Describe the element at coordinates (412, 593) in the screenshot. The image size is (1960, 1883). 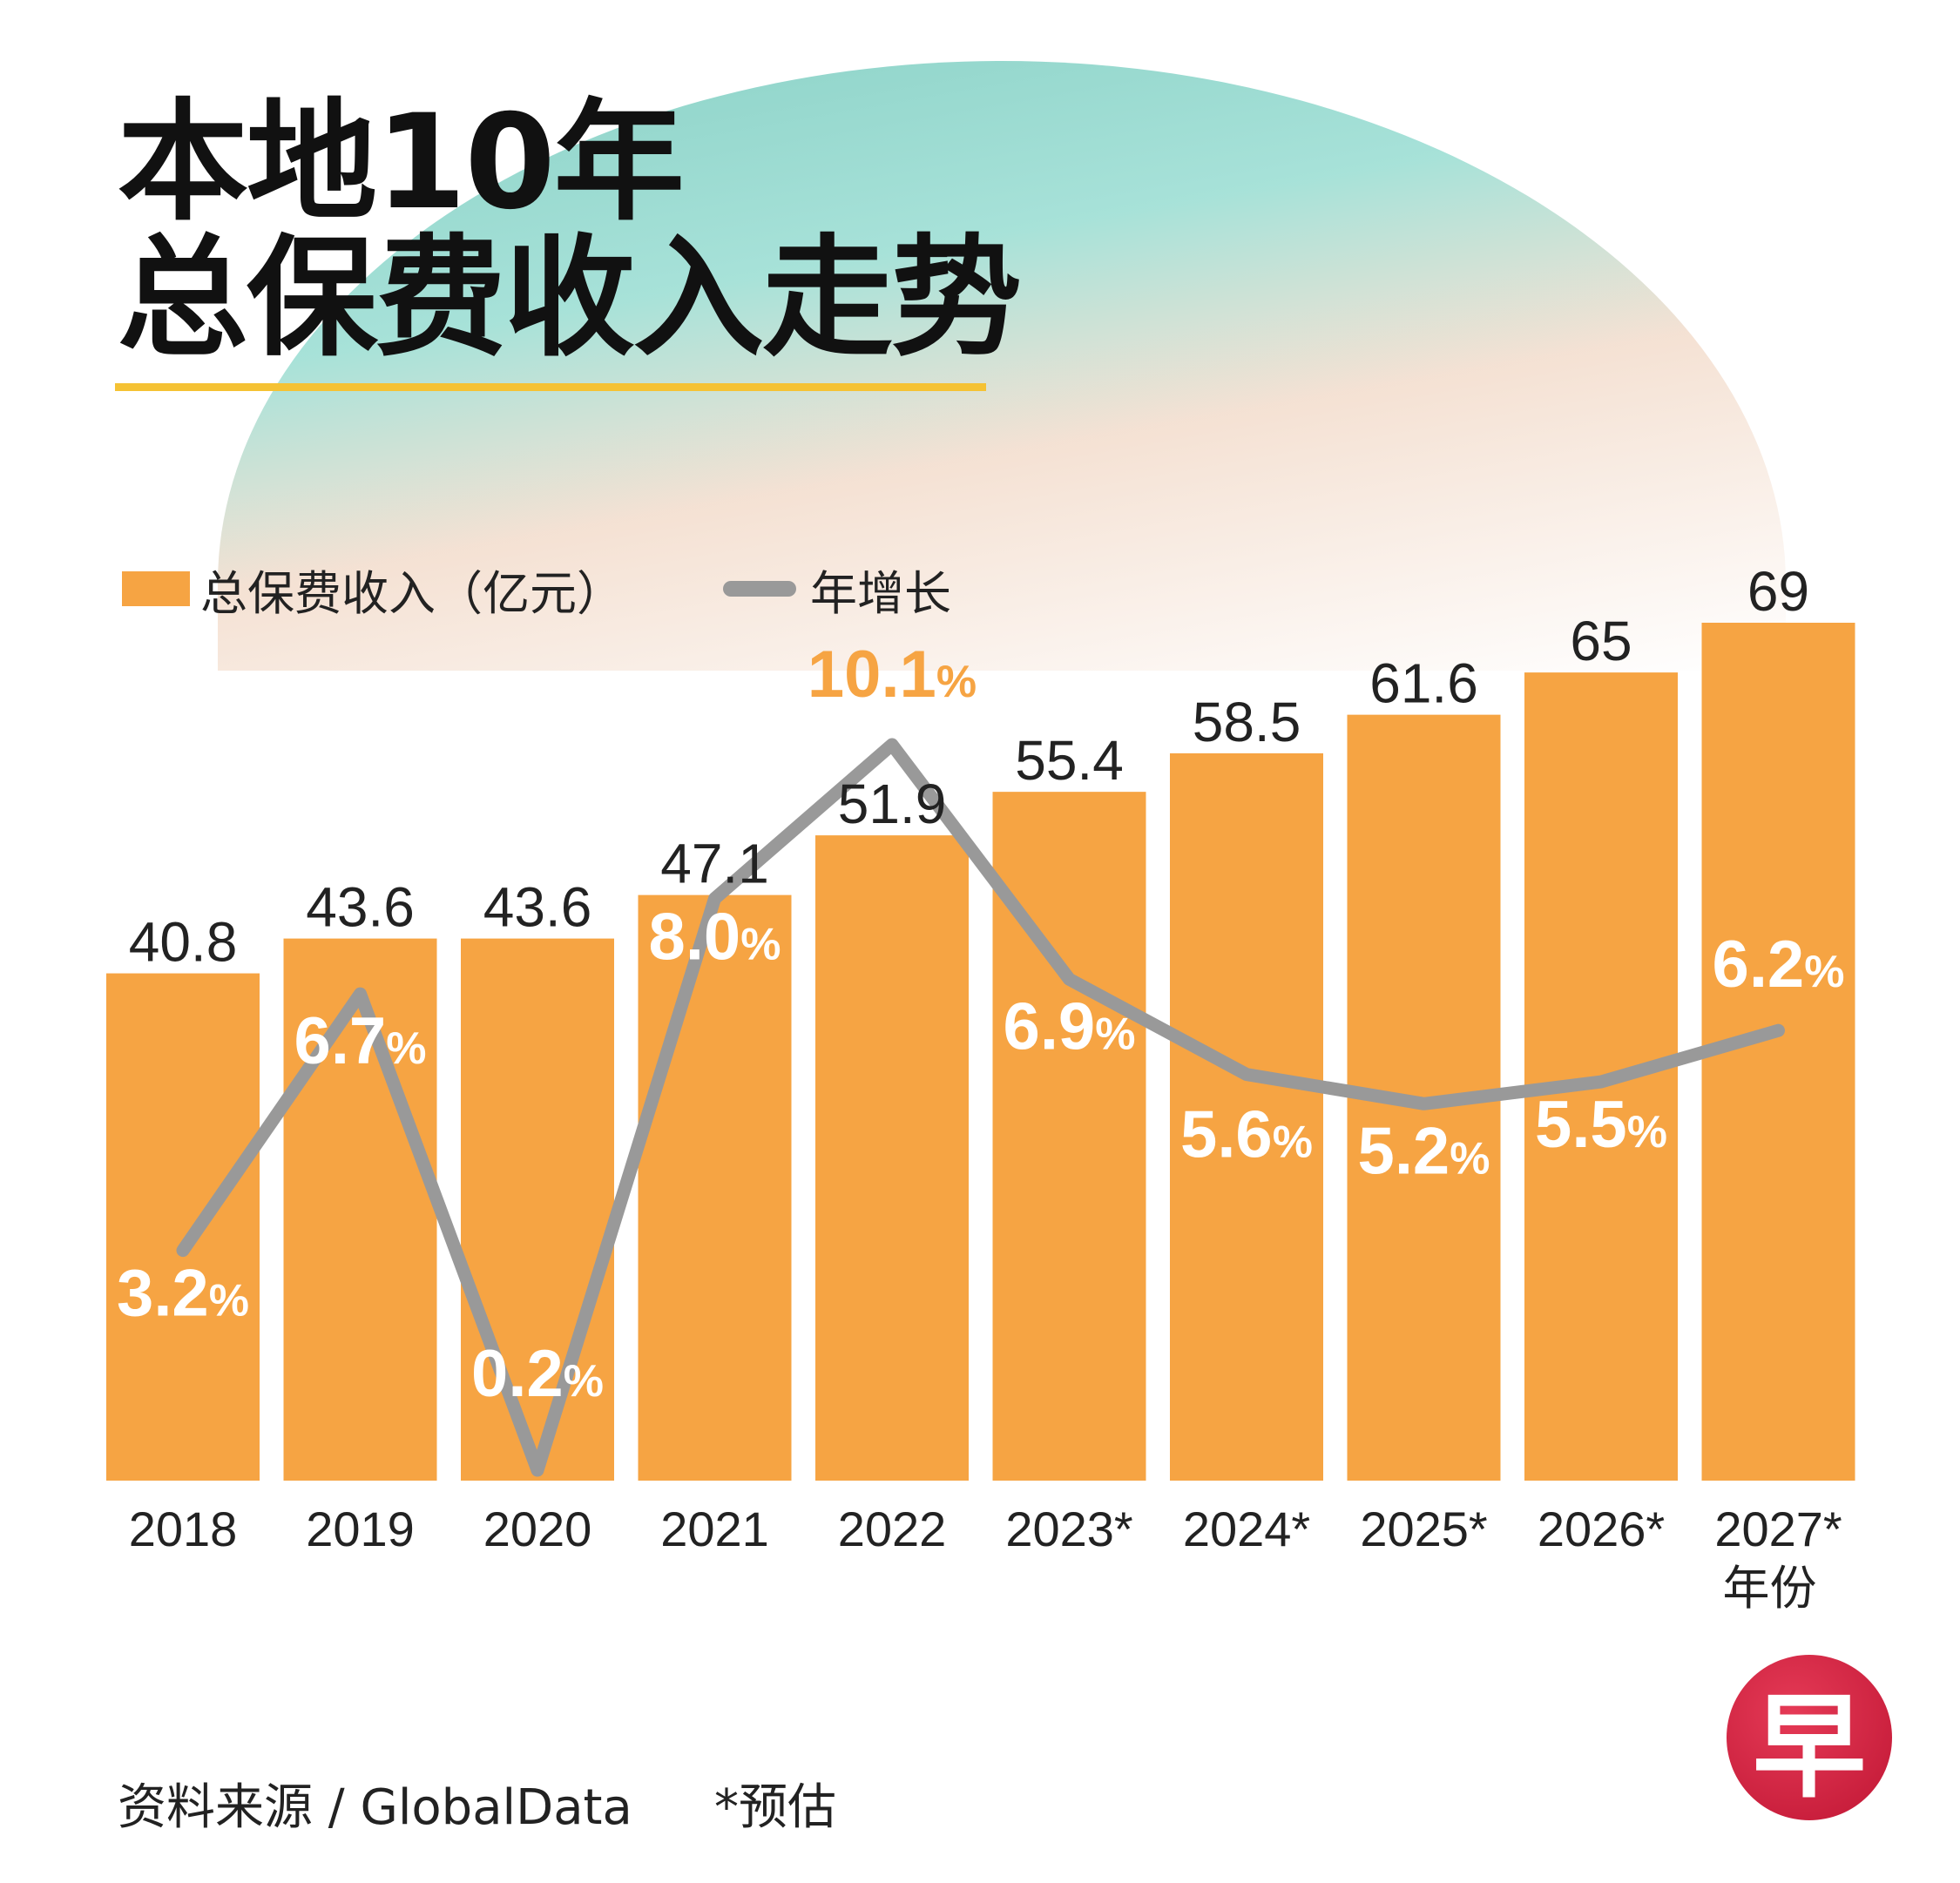
I see `legend-bar-label: 总保费收入（亿元）` at that location.